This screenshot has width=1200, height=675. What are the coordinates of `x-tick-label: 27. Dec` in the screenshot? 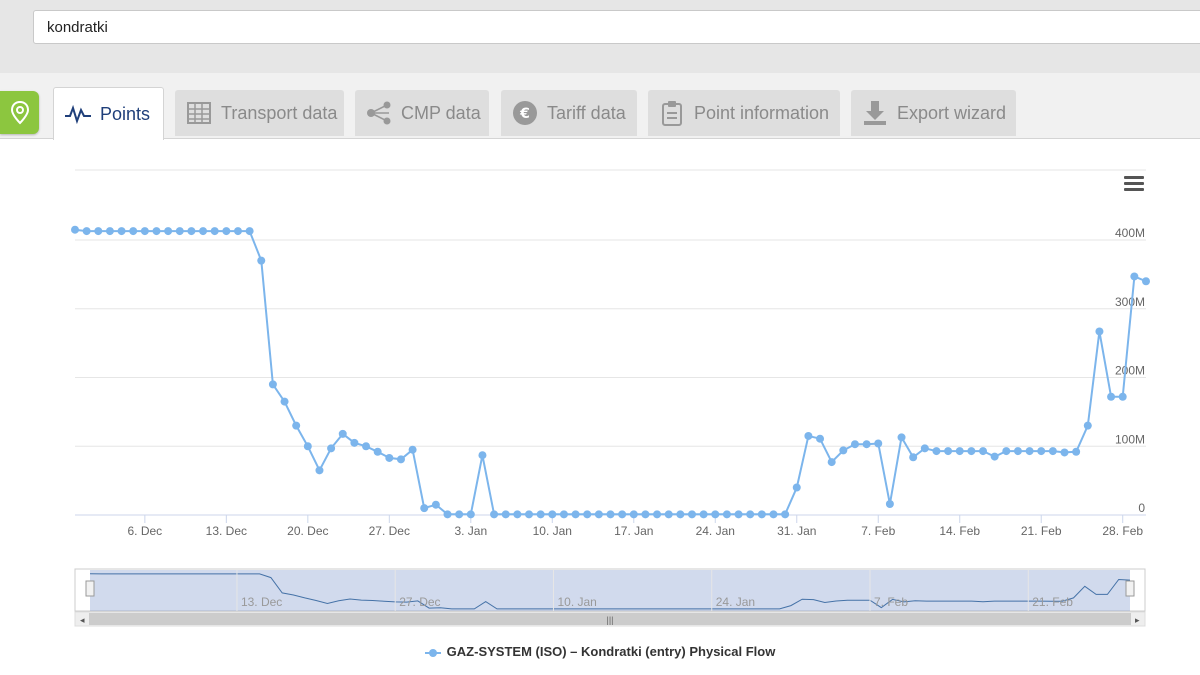 It's located at (389, 531).